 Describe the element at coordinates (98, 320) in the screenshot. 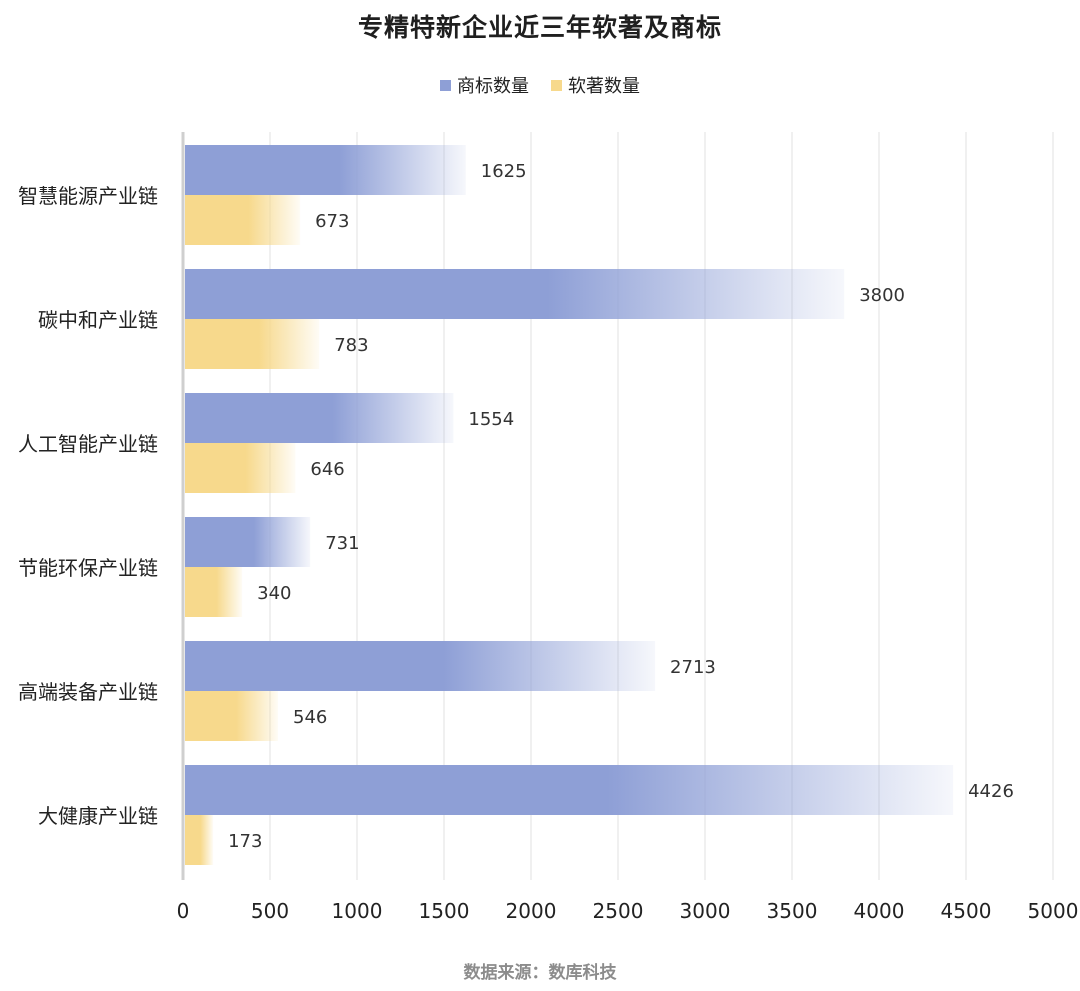

I see `category-label: 碳中和产业链` at that location.